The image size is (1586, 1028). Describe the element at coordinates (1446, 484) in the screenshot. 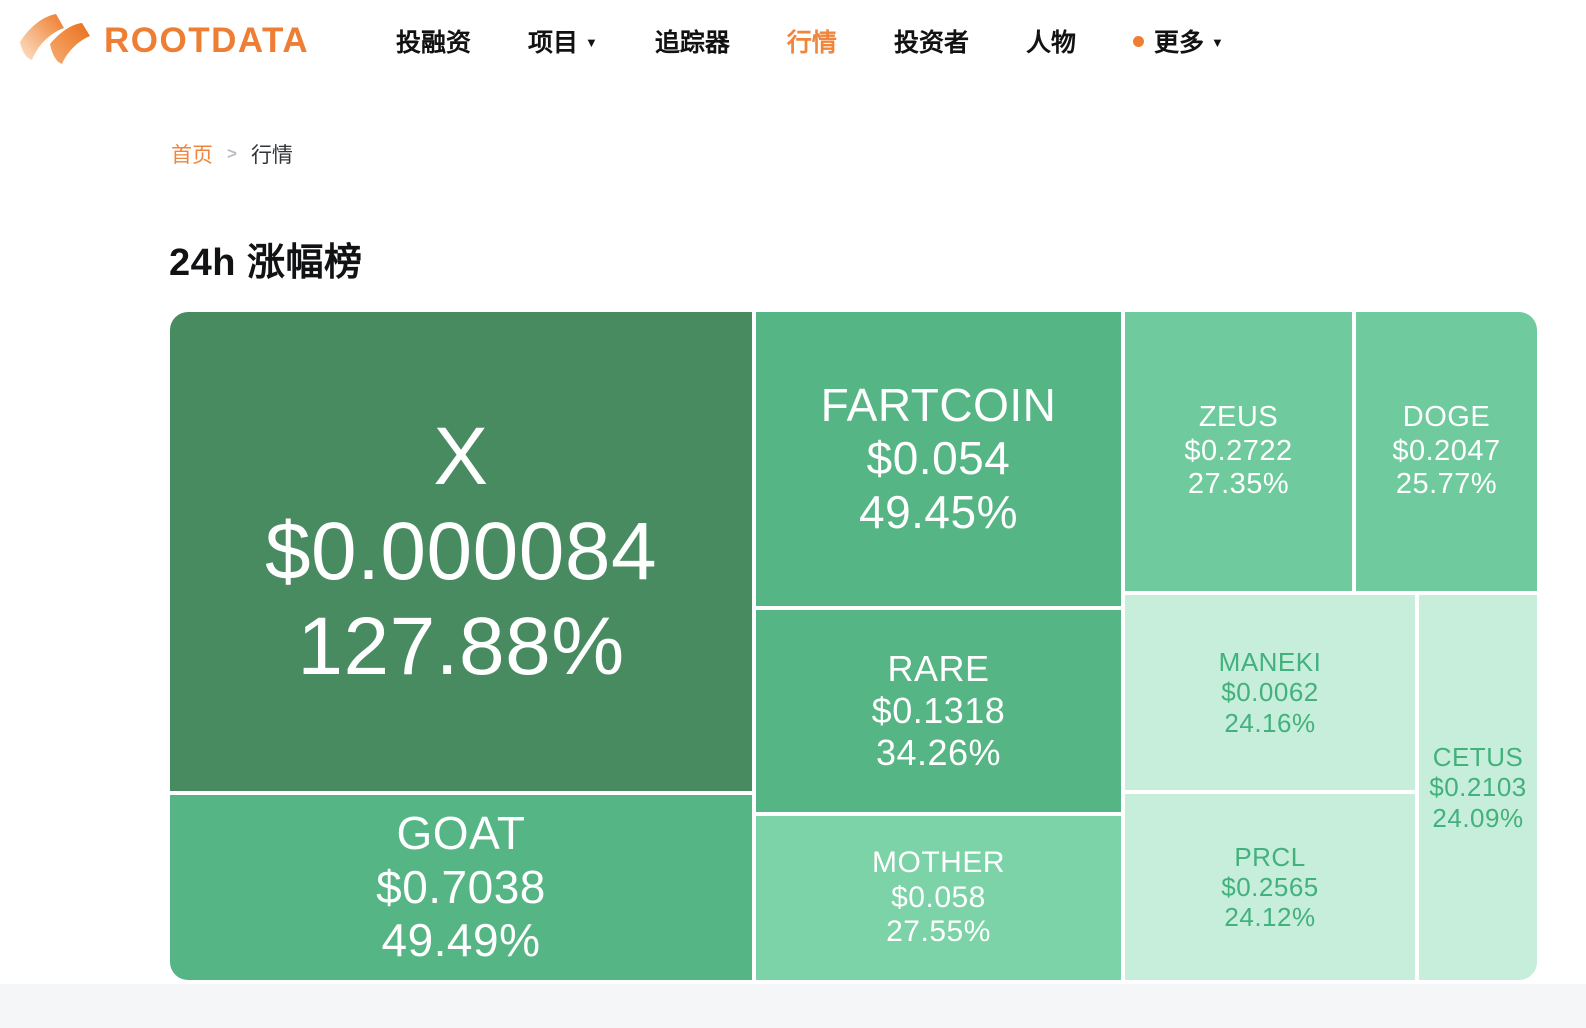

I see `tile-change: 25.77%` at that location.